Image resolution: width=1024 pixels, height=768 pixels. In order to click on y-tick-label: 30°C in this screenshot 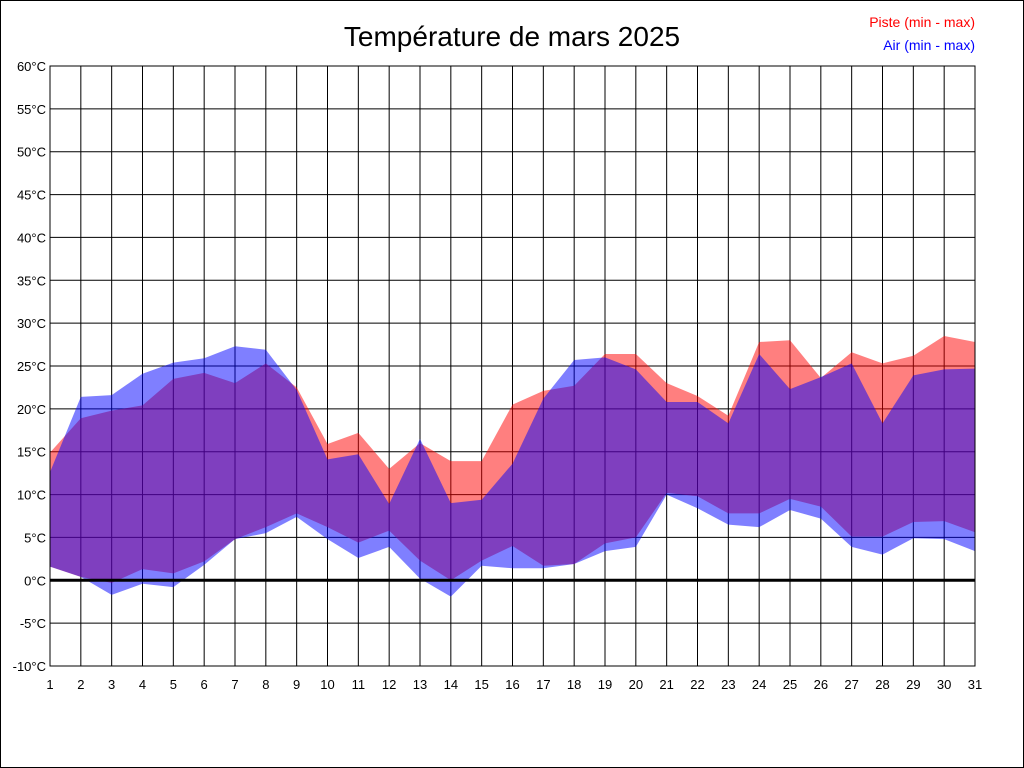, I will do `click(31, 323)`.